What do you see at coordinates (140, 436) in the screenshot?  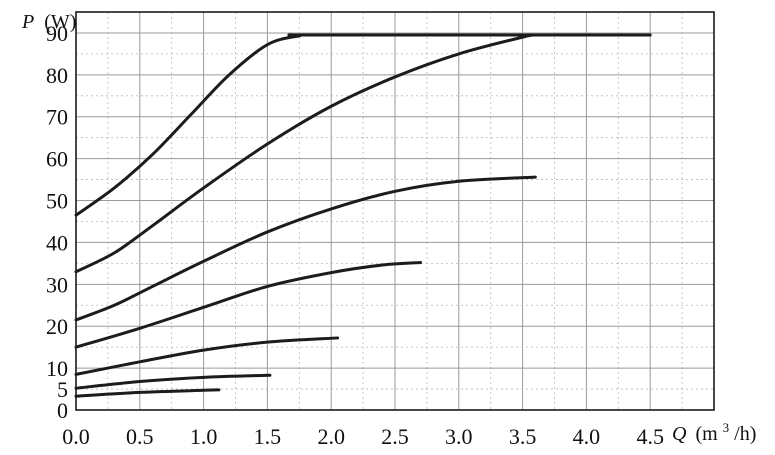 I see `x-tick-label: 0.5` at bounding box center [140, 436].